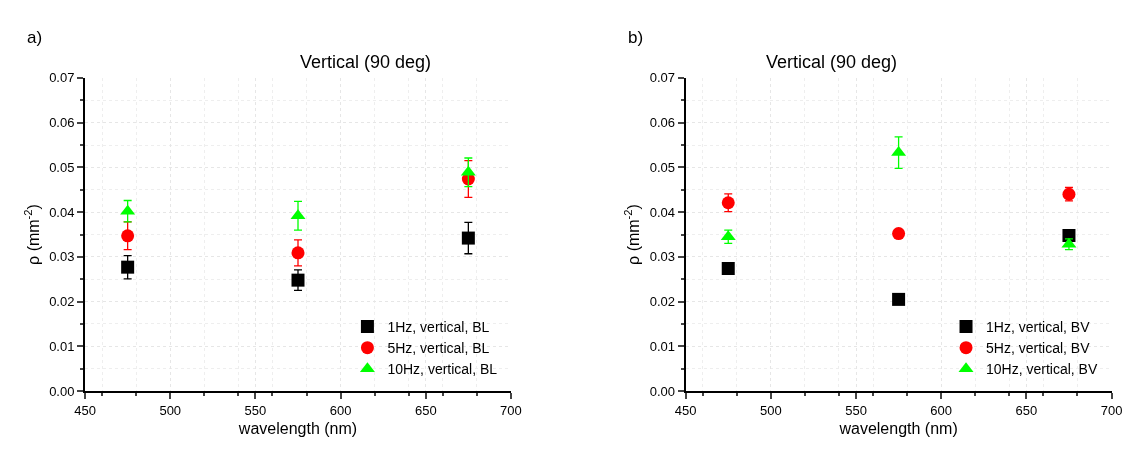  I want to click on legend-label: 10Hz, vertical, BL, so click(442, 369).